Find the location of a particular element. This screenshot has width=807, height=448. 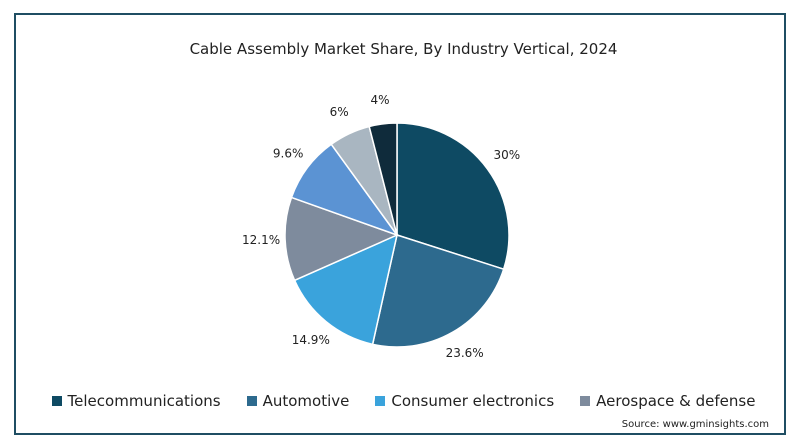

legend-item-telecommunications: Telecommunications is located at coordinates (136, 401).